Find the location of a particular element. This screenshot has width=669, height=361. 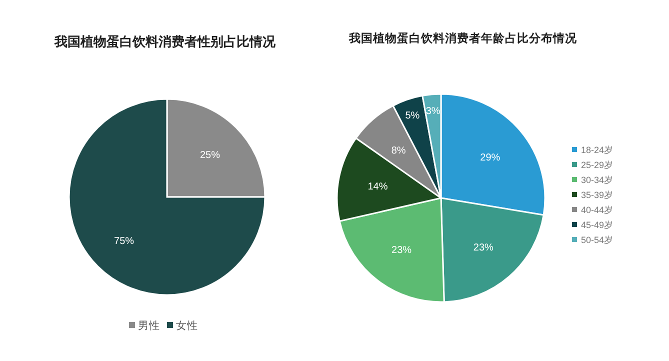

data-label: 25% is located at coordinates (210, 156).